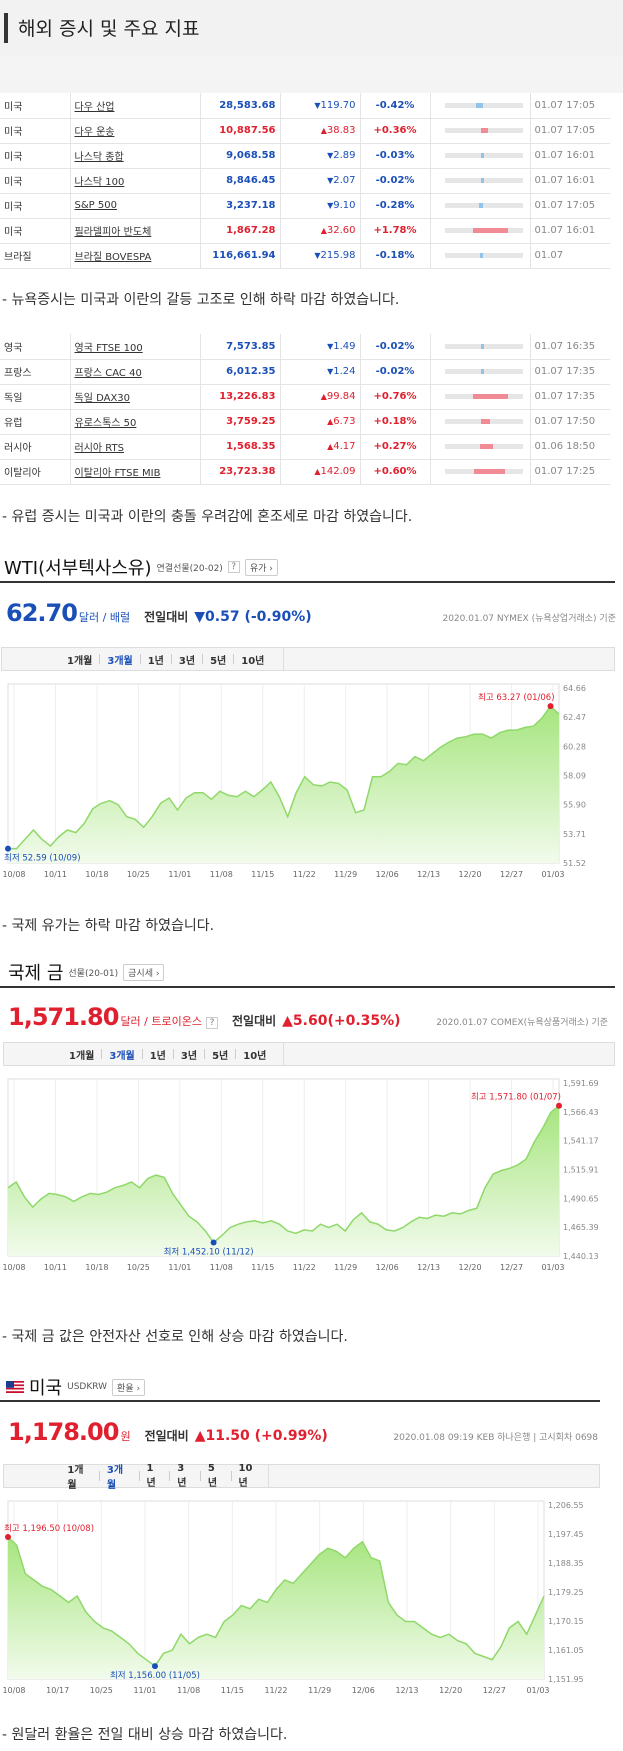 The width and height of the screenshot is (623, 1751). Describe the element at coordinates (261, 567) in the screenshot. I see `wti-more-button: 유가 ›` at that location.